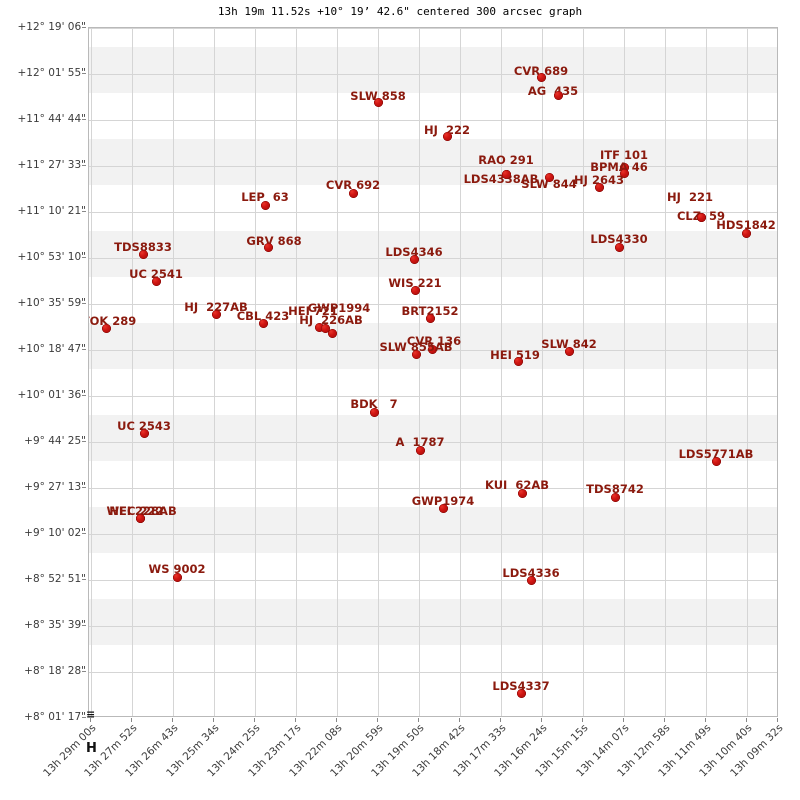 The width and height of the screenshot is (800, 800). I want to click on star-label: WFC 222, so click(135, 511).